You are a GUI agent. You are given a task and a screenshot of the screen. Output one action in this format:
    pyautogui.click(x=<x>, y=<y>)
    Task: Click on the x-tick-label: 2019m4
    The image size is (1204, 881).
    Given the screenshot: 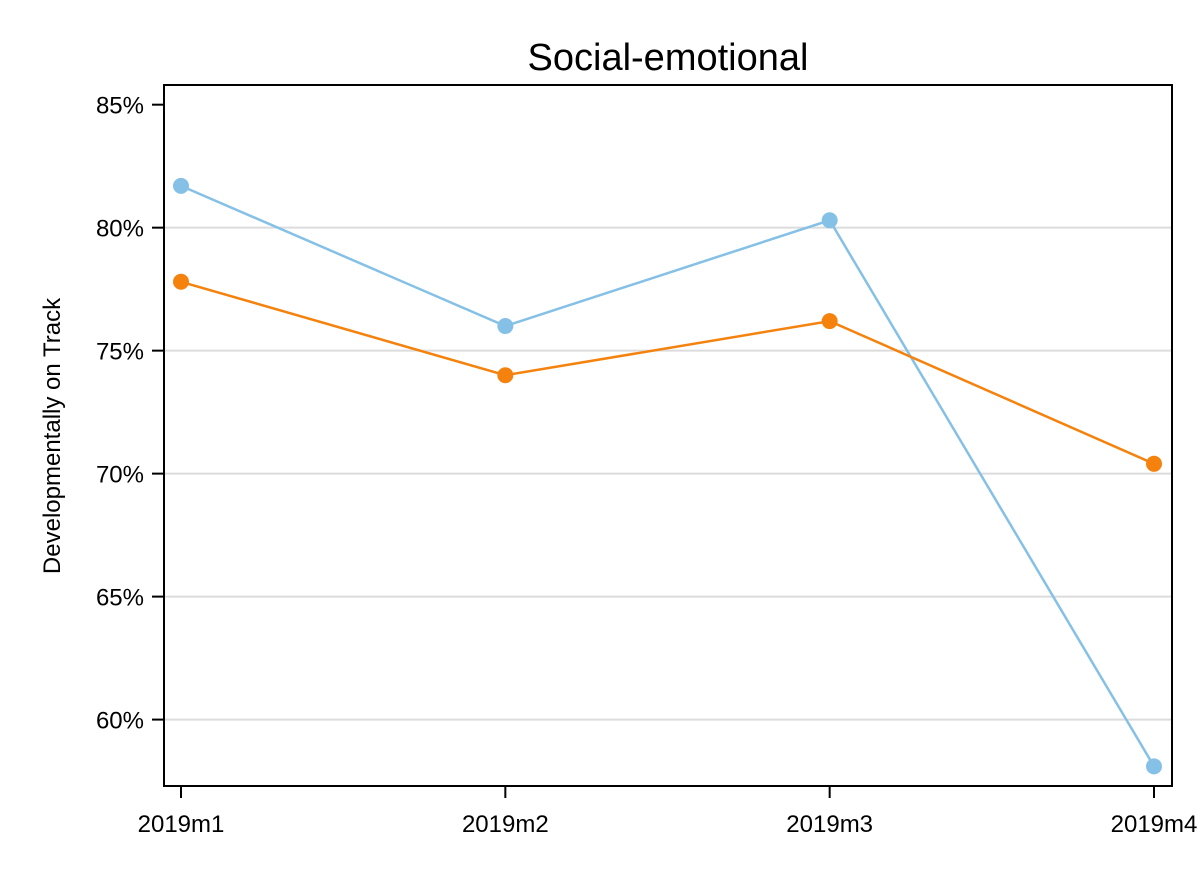 What is the action you would take?
    pyautogui.click(x=1154, y=824)
    